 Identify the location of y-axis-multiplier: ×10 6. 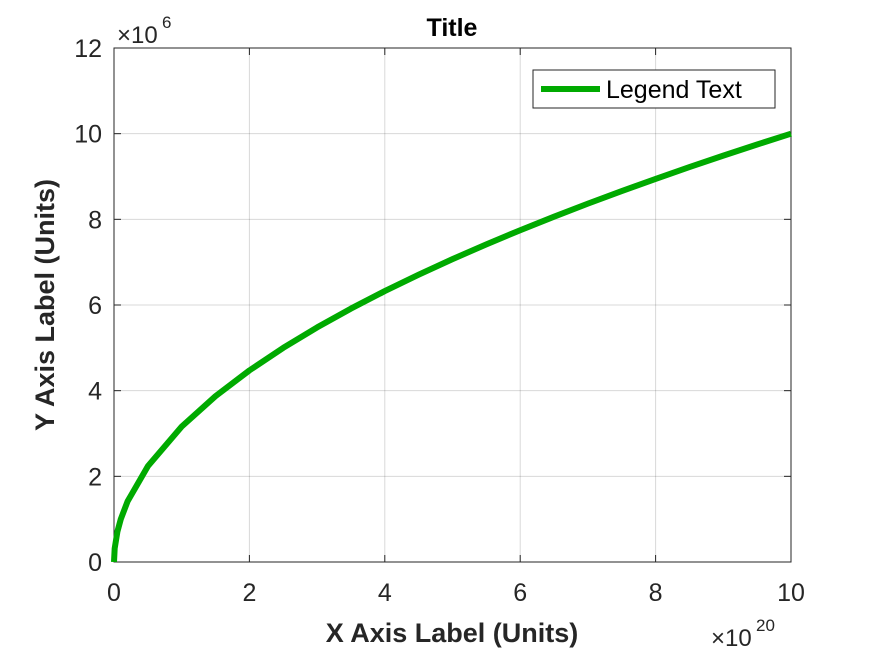
(144, 31).